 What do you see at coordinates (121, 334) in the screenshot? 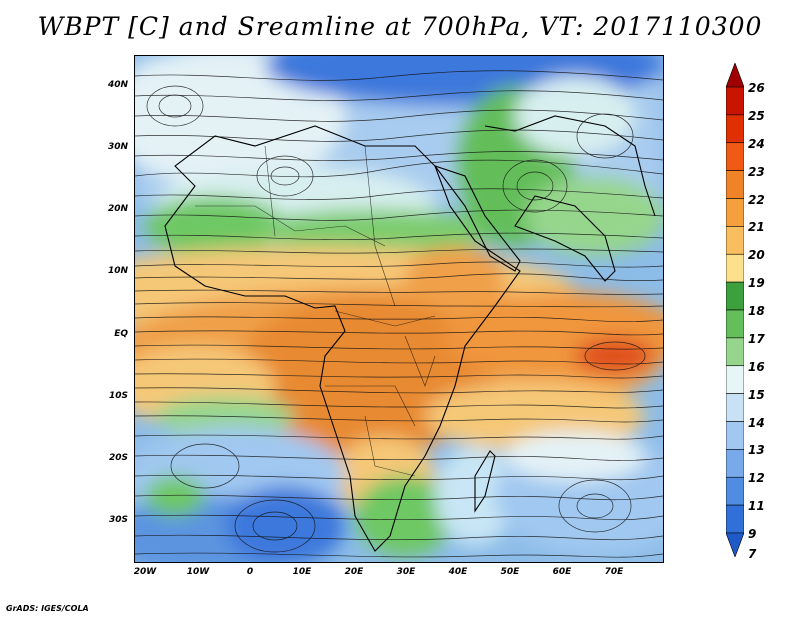
I see `lat-label-eq: EQ` at bounding box center [121, 334].